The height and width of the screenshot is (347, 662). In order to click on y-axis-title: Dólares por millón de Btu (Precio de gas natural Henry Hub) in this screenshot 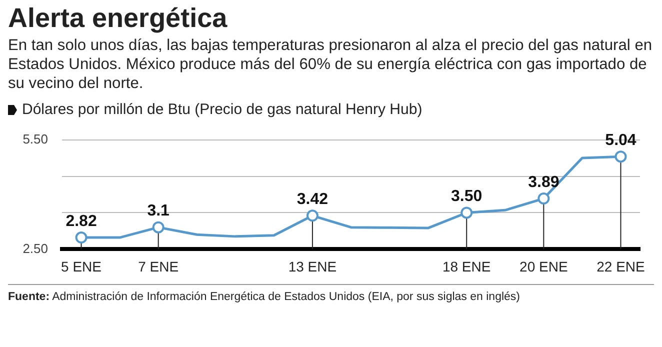, I will do `click(222, 109)`.